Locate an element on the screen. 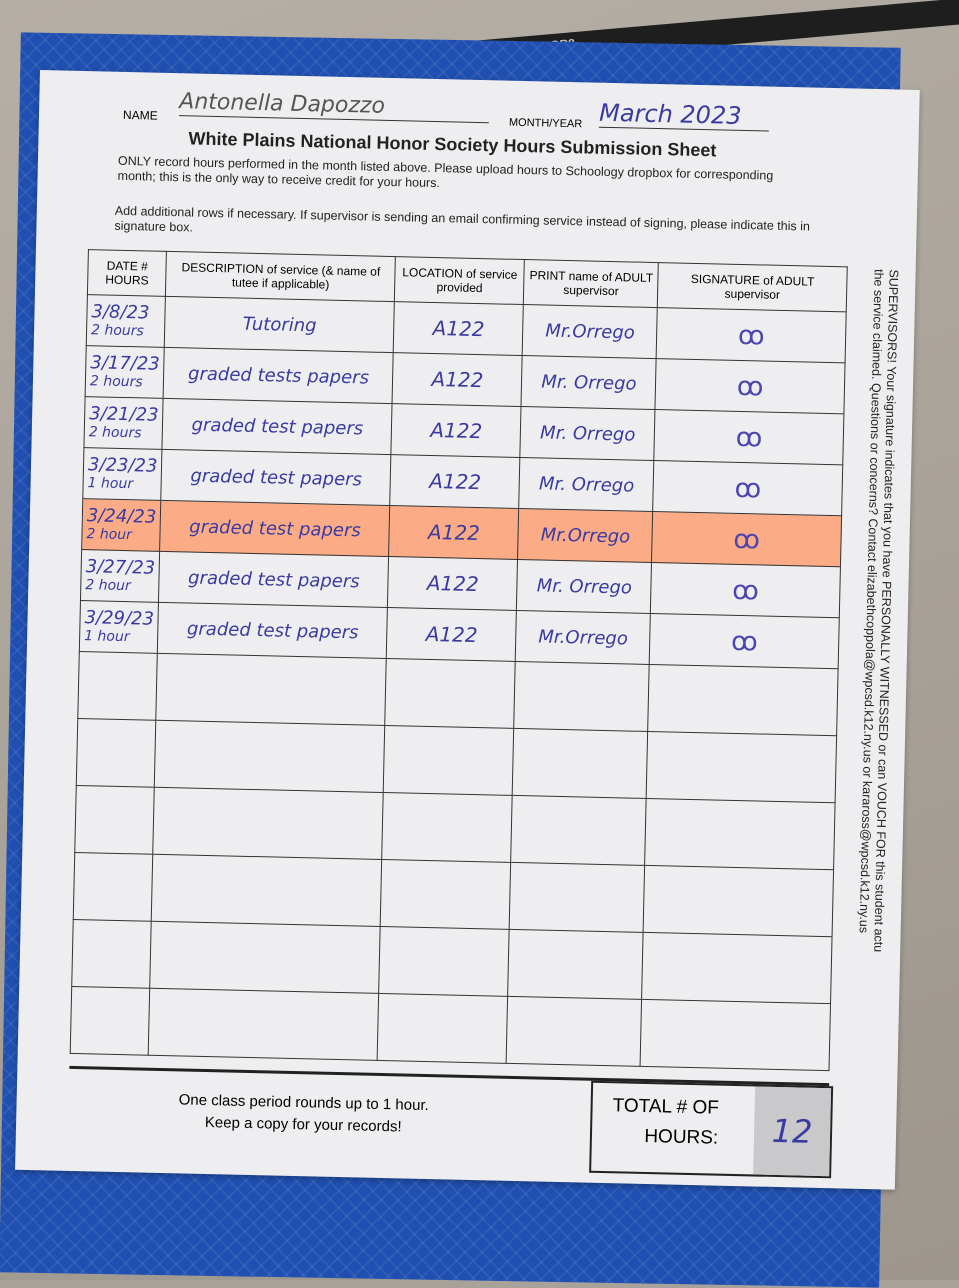 This screenshot has height=1288, width=959. col-signature: SIGNATURE of ADULT supervisor is located at coordinates (752, 287).